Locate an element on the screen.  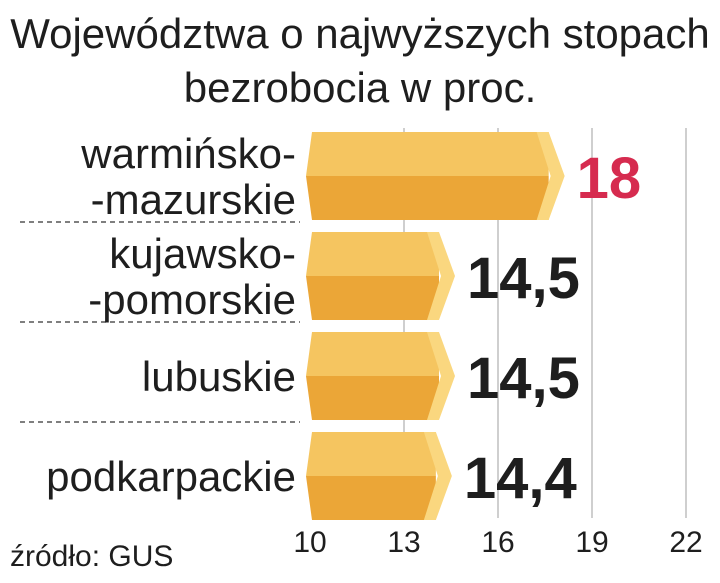
x-tick-label: 19 is located at coordinates (591, 542).